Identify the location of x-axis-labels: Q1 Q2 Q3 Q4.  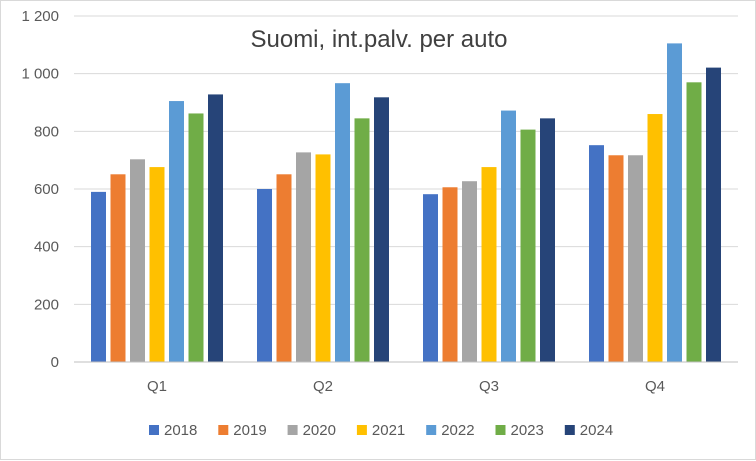
(406, 386).